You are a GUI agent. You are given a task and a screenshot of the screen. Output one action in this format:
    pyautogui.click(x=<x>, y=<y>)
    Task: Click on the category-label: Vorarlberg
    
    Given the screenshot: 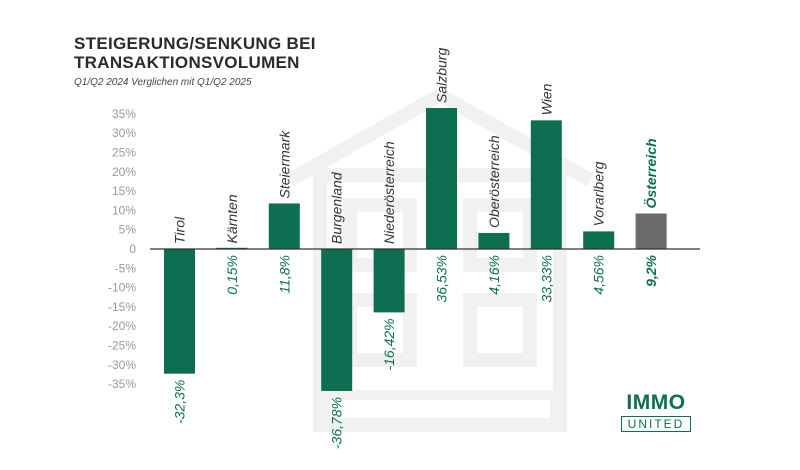 What is the action you would take?
    pyautogui.click(x=599, y=193)
    